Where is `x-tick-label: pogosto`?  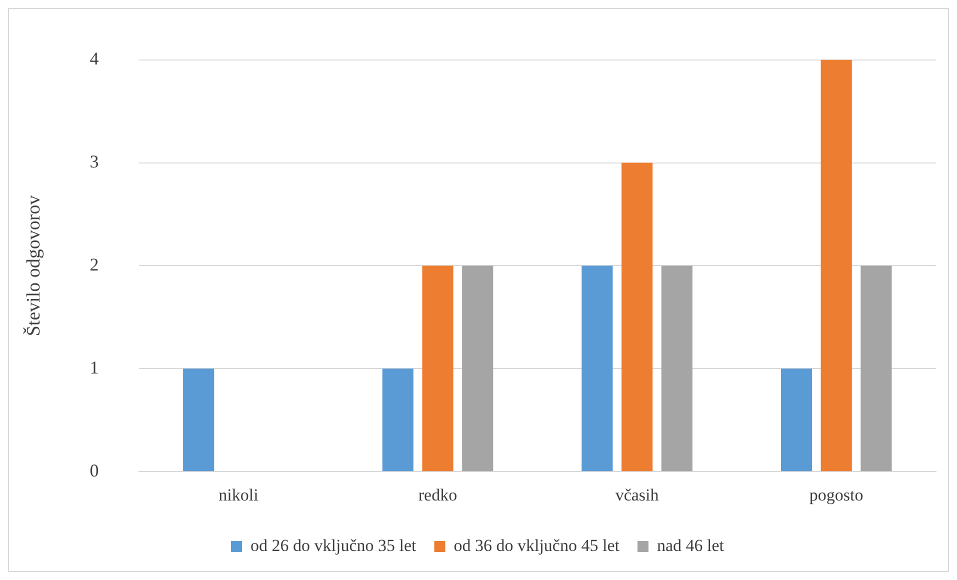 x-tick-label: pogosto is located at coordinates (836, 494).